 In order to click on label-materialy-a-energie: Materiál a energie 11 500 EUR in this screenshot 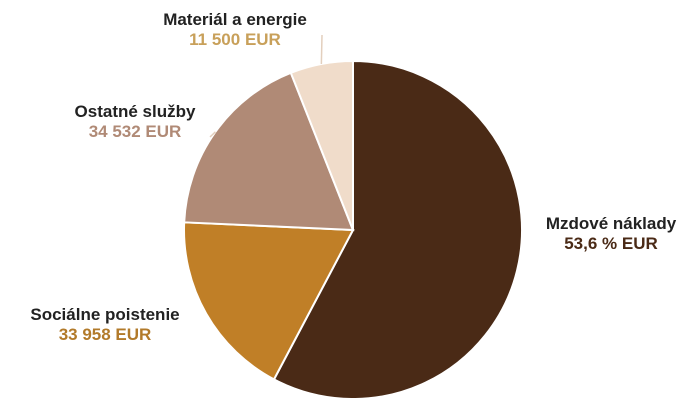, I will do `click(235, 29)`.